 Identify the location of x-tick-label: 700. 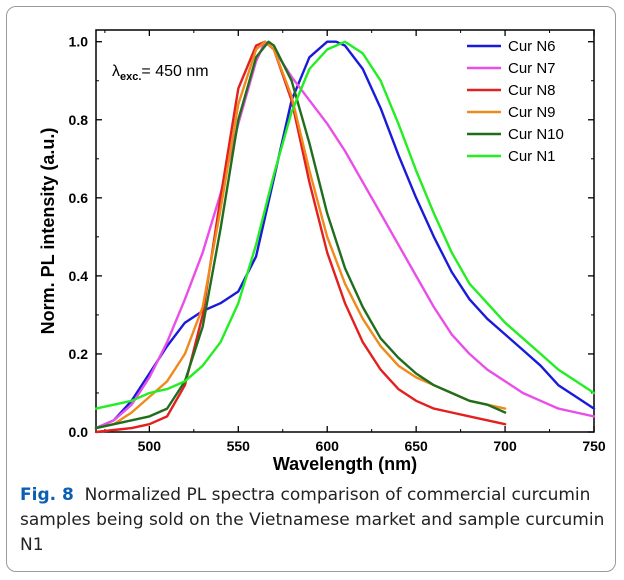
(505, 446).